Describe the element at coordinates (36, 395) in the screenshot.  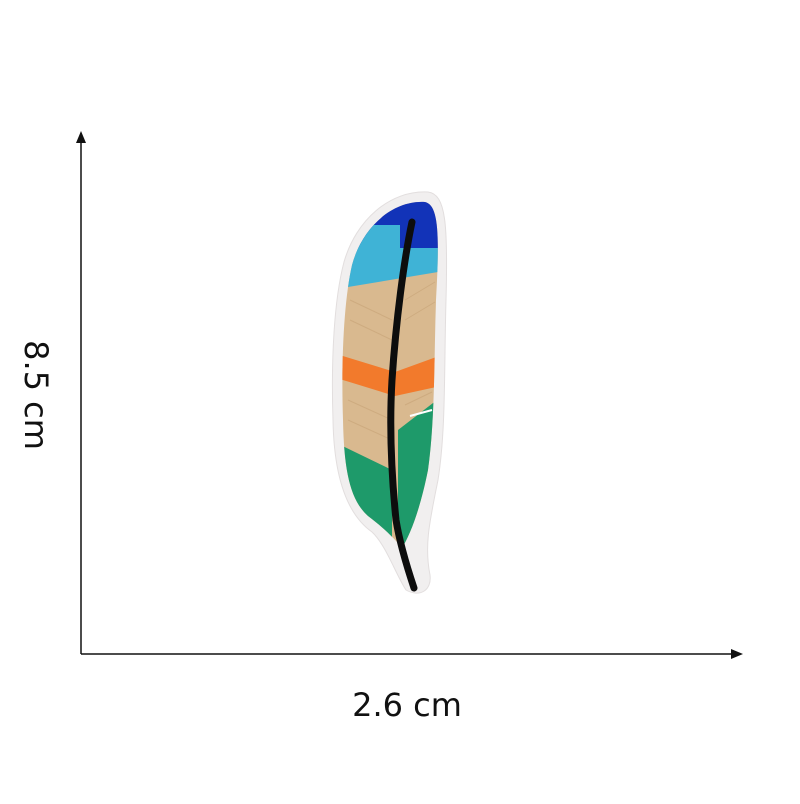
I see `height-label: 8.5 cm` at that location.